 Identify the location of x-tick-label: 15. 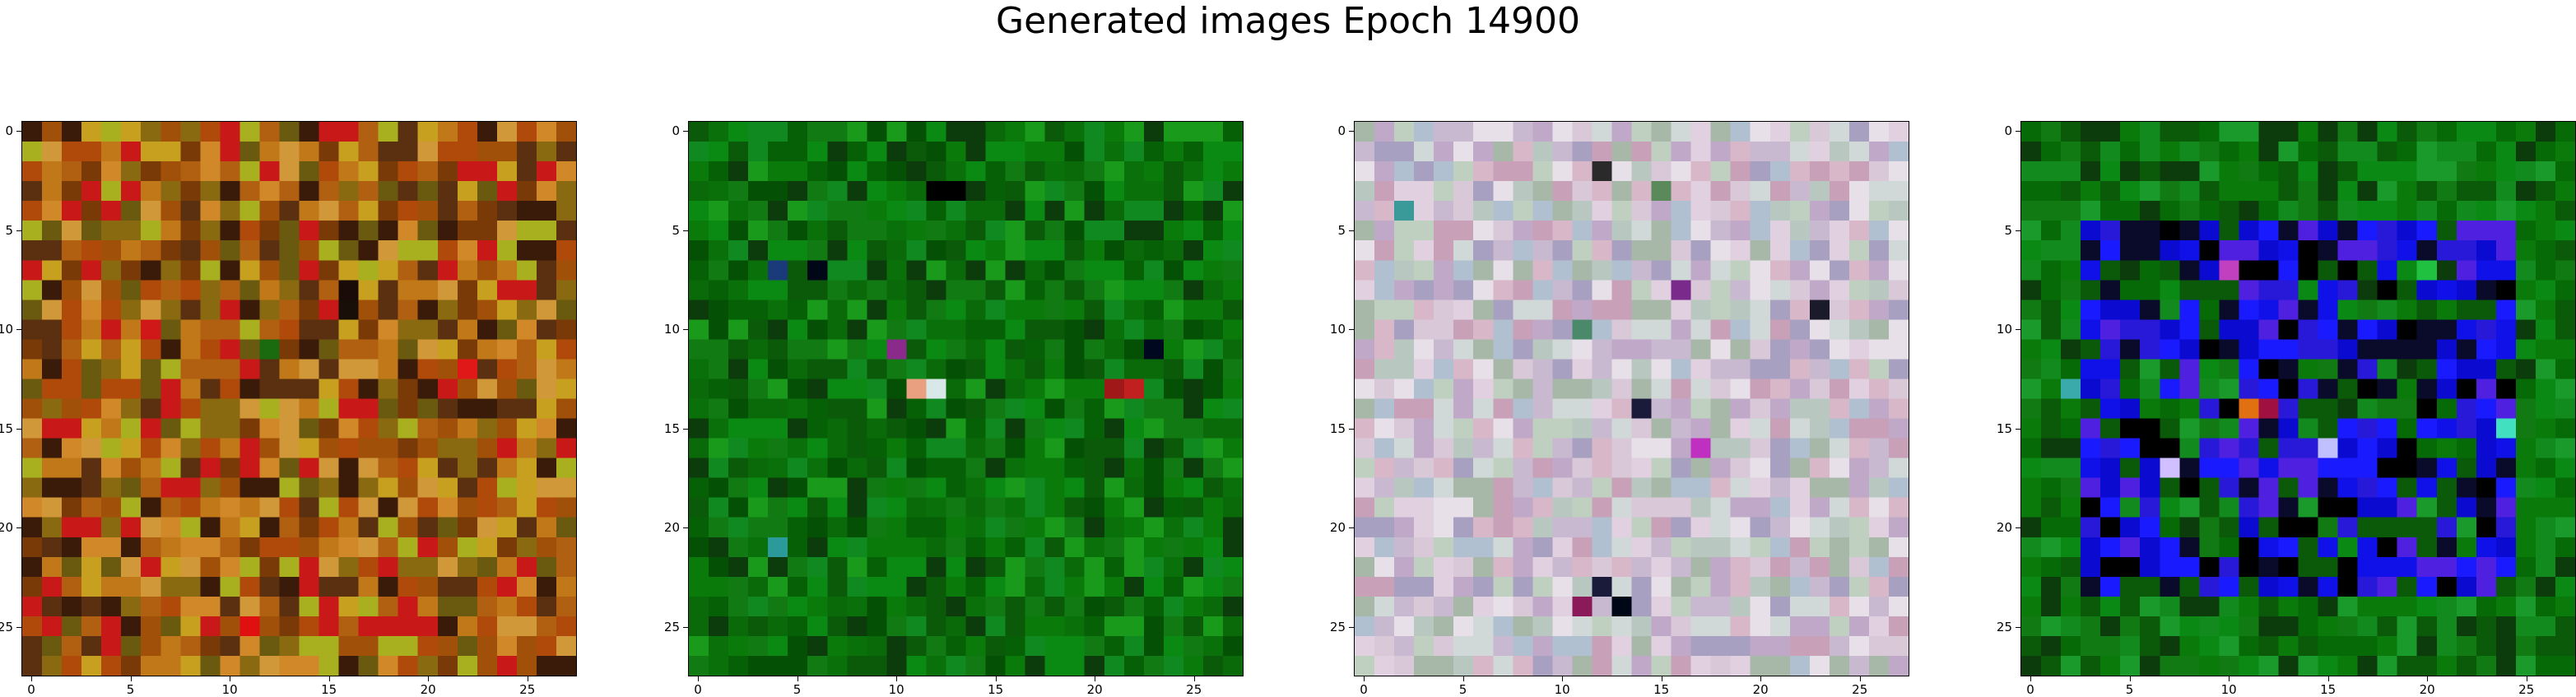
(996, 689).